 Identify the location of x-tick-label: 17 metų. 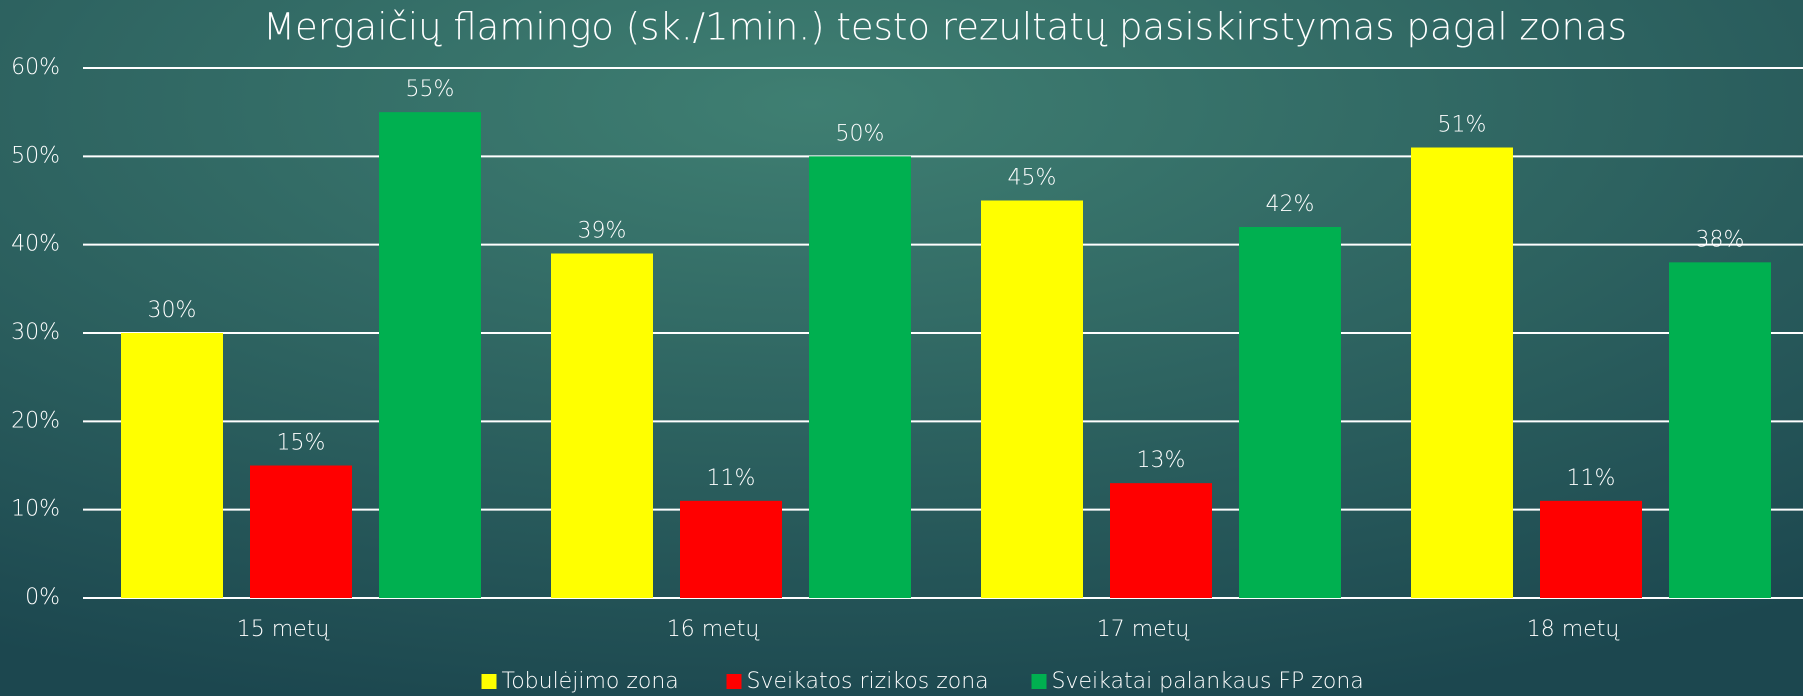
(1143, 629).